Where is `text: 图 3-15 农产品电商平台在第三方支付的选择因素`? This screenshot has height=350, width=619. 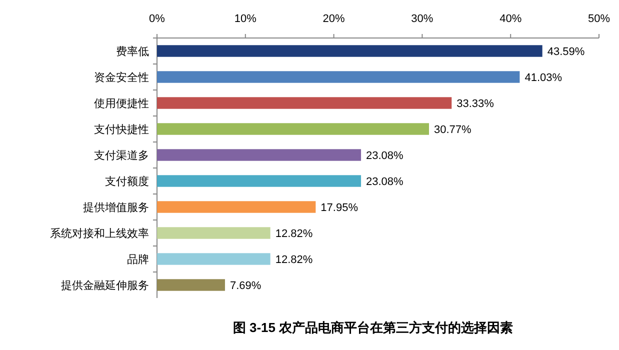 text: 图 3-15 农产品电商平台在第三方支付的选择因素 is located at coordinates (373, 327).